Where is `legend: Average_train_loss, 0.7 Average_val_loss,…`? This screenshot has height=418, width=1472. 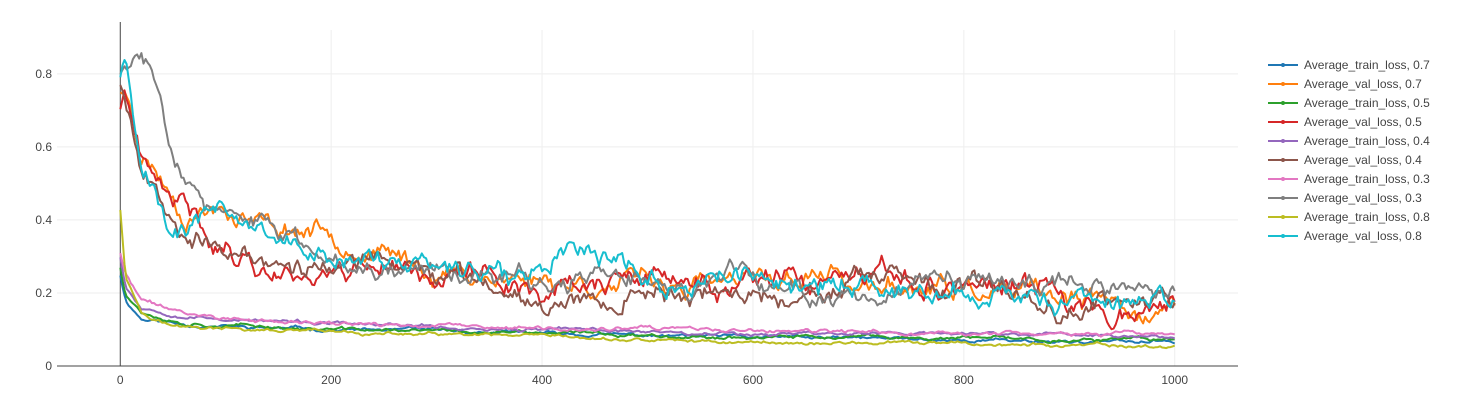 legend: Average_train_loss, 0.7 Average_val_loss,… is located at coordinates (1349, 150).